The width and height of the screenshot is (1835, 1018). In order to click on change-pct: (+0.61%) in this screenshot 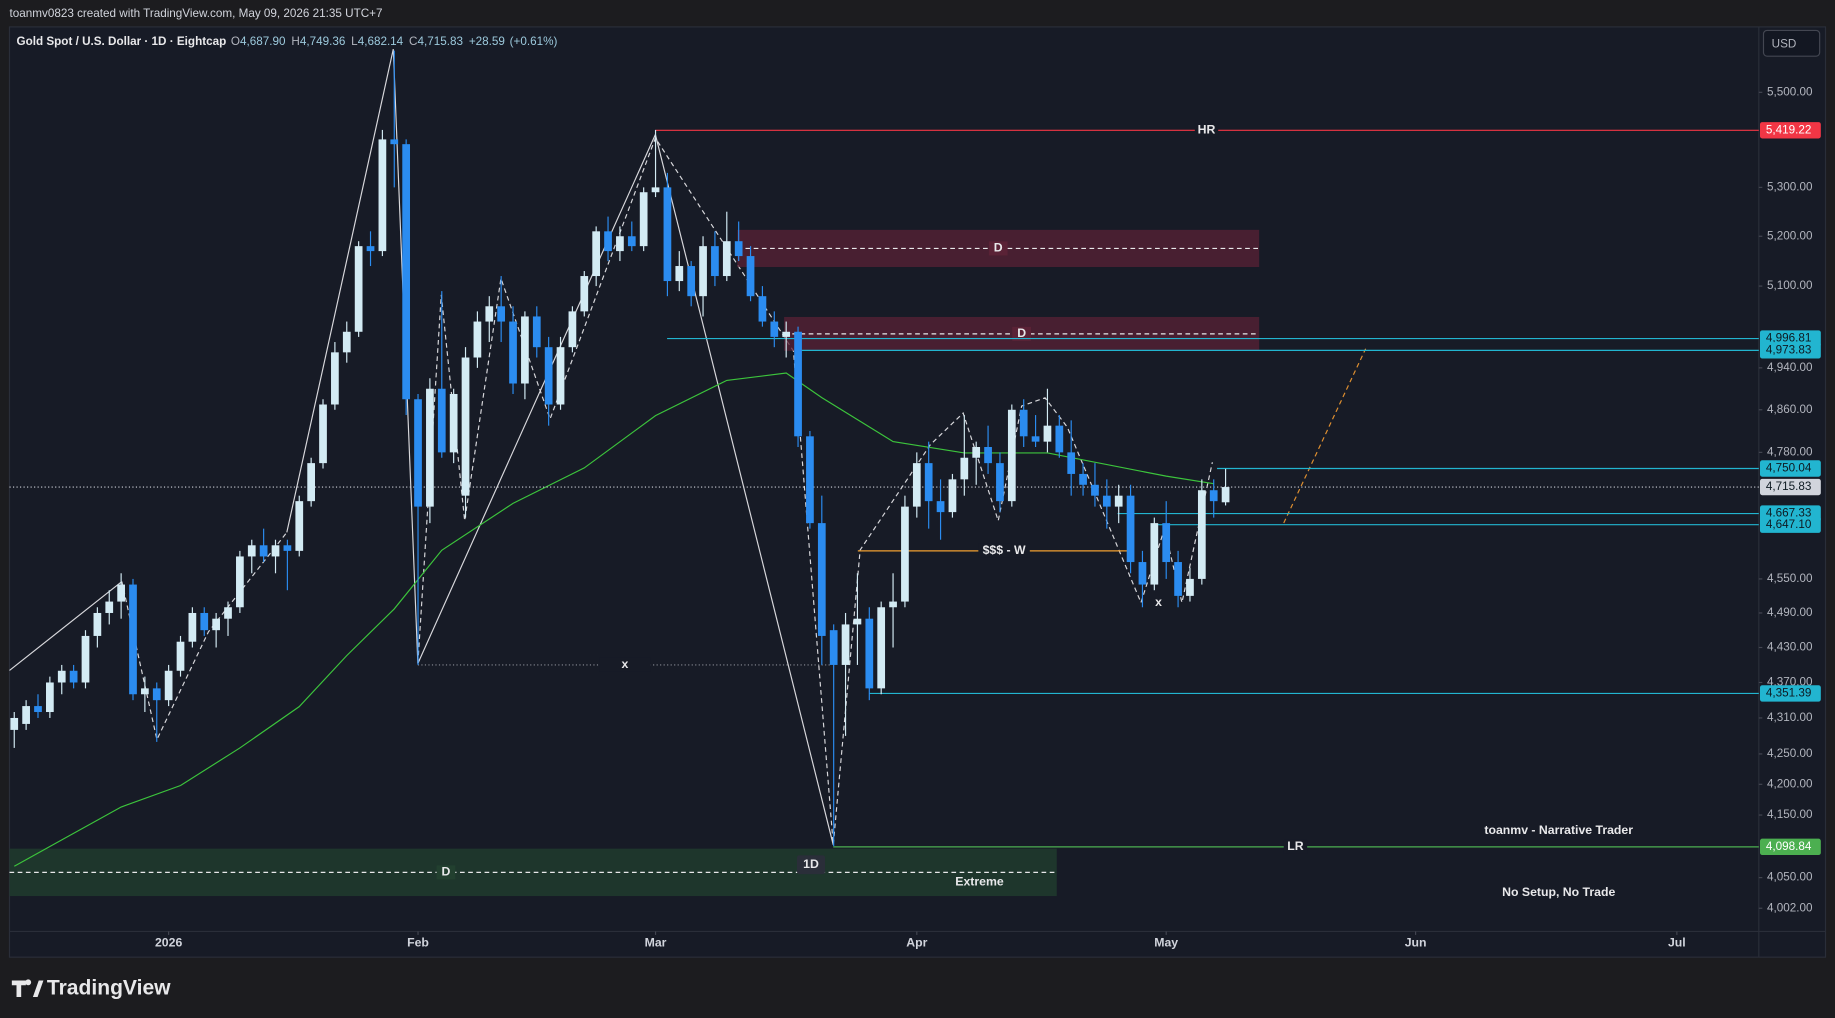, I will do `click(534, 41)`.